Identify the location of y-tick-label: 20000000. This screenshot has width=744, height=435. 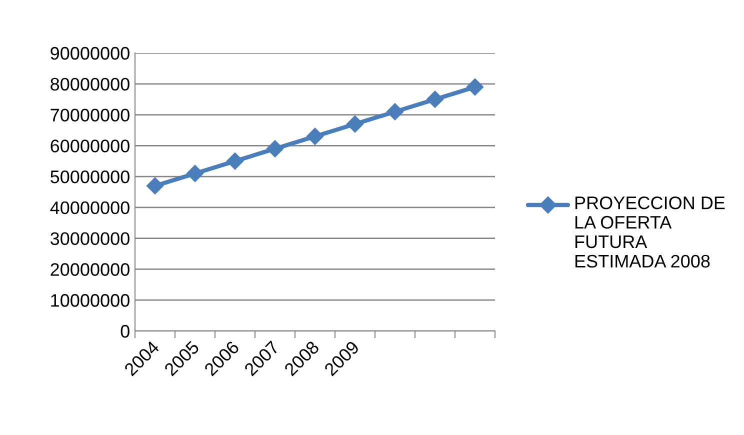
(90, 269).